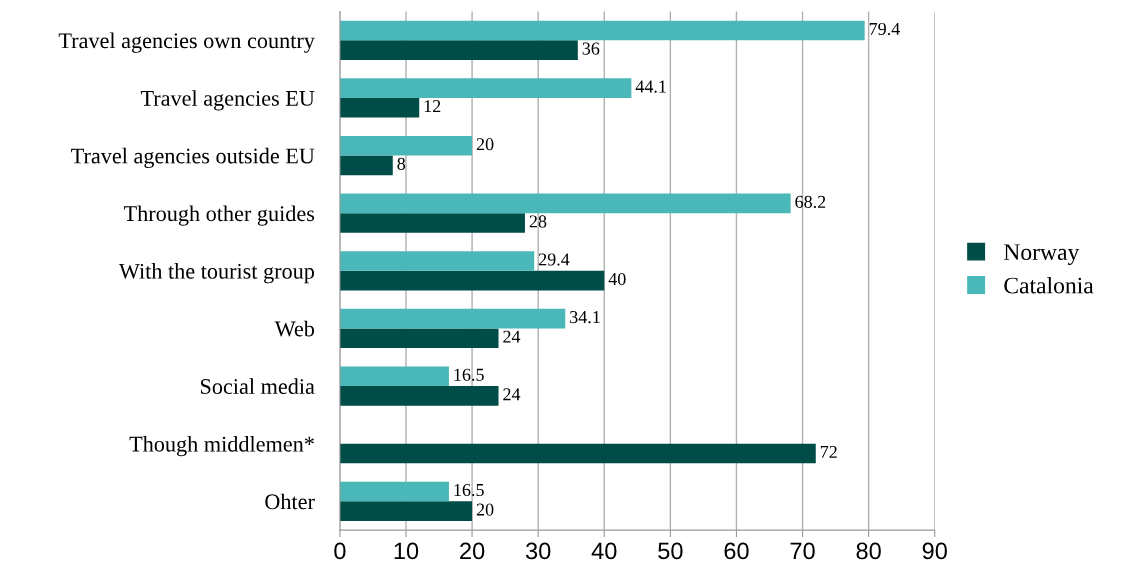 The height and width of the screenshot is (575, 1133). Describe the element at coordinates (591, 48) in the screenshot. I see `data-label: 36` at that location.